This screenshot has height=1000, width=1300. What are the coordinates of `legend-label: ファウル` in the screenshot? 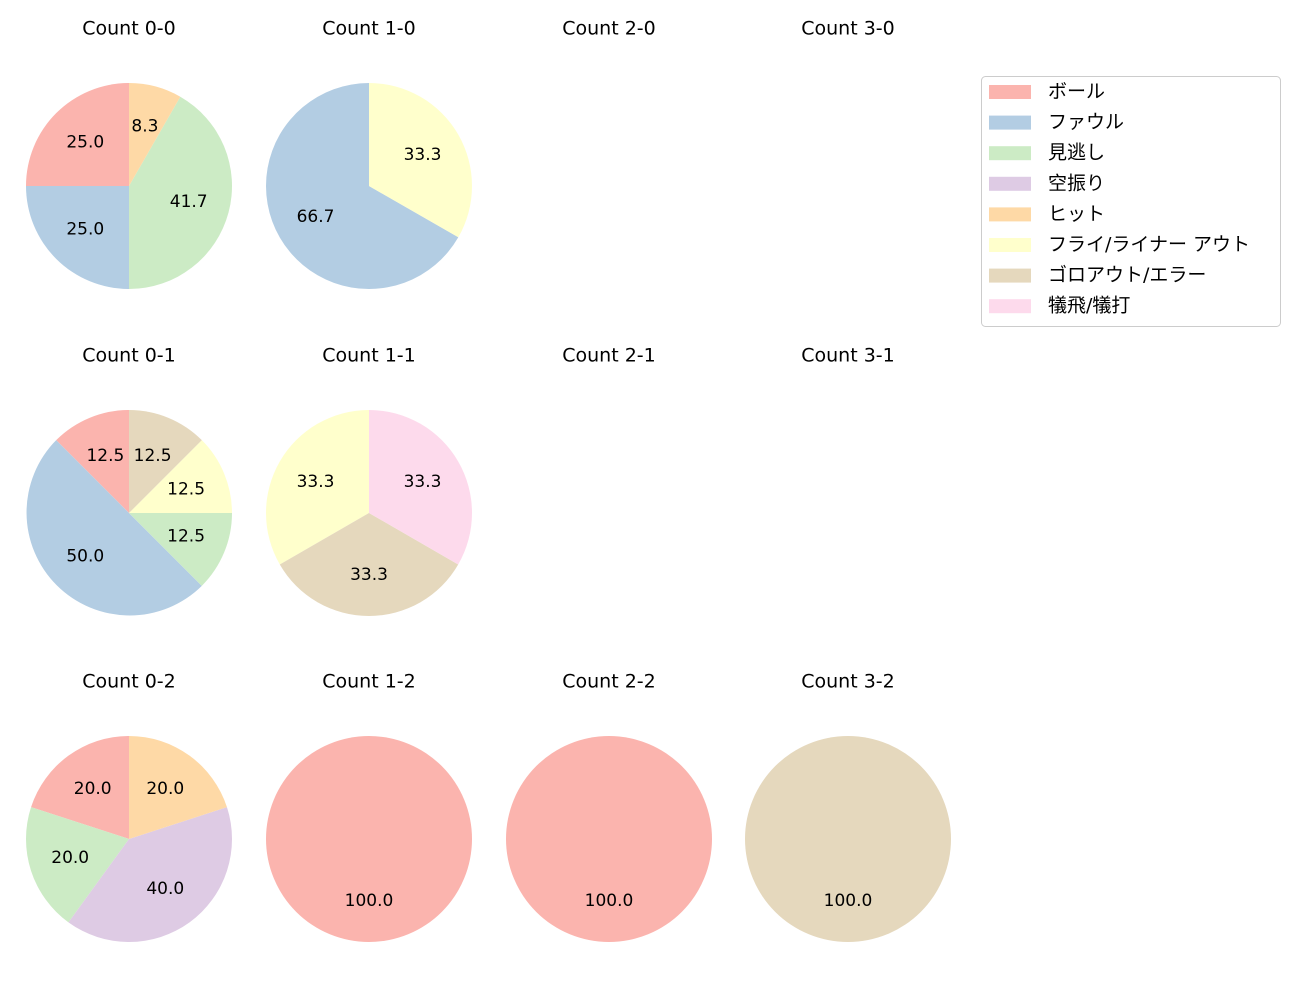 It's located at (1086, 122).